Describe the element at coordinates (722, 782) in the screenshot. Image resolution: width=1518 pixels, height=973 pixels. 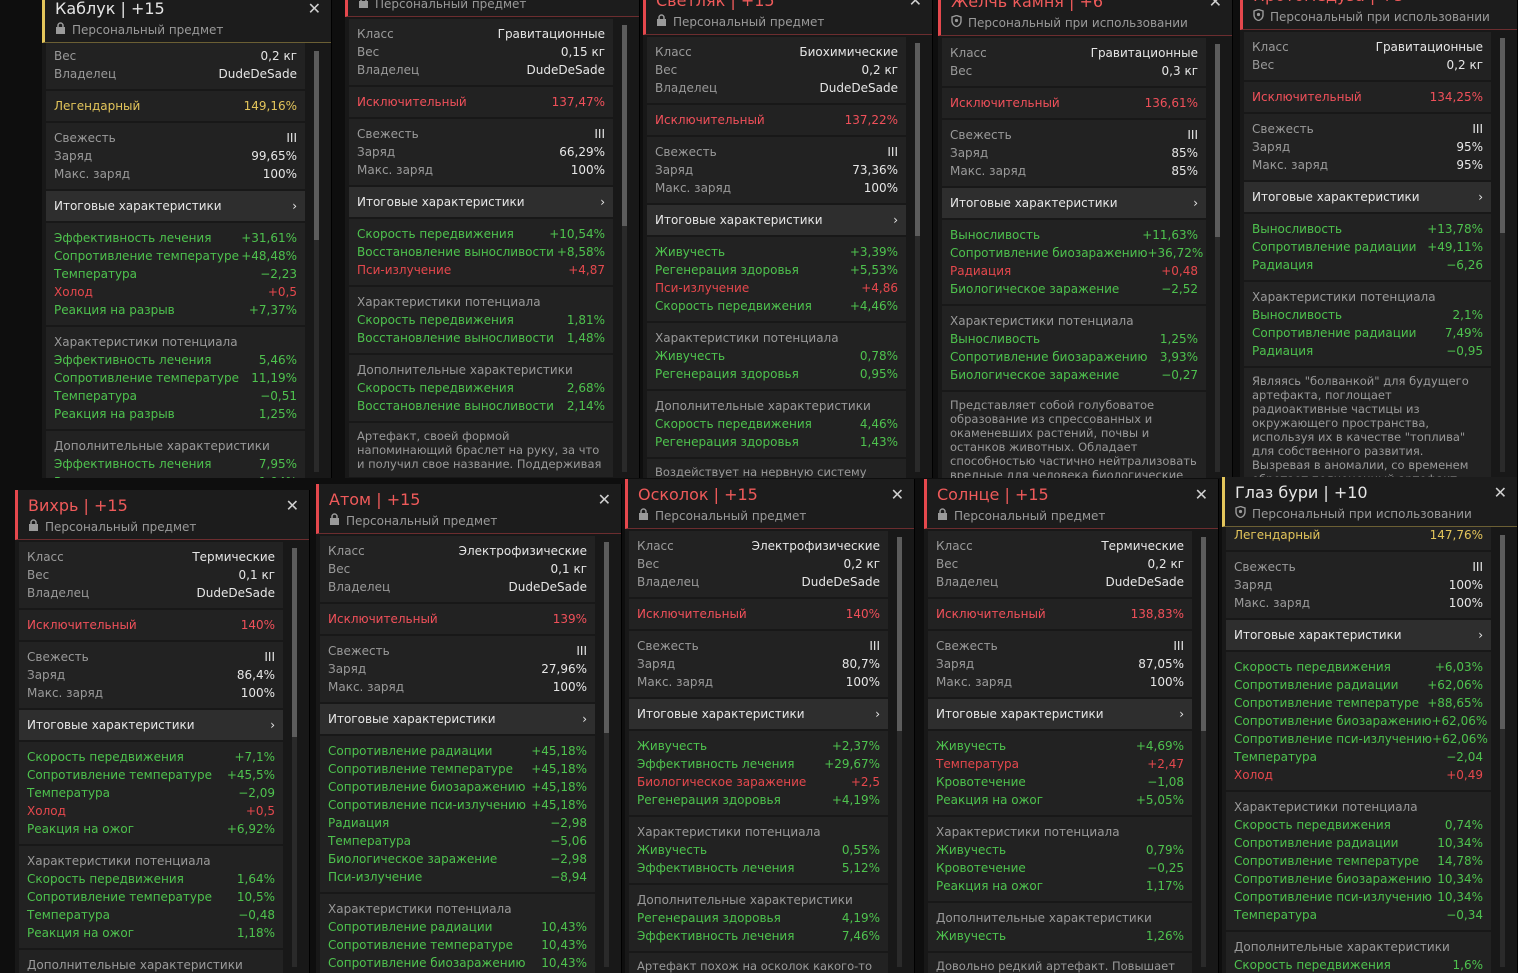
I see `stat-row-label: Биологическое заражение` at that location.